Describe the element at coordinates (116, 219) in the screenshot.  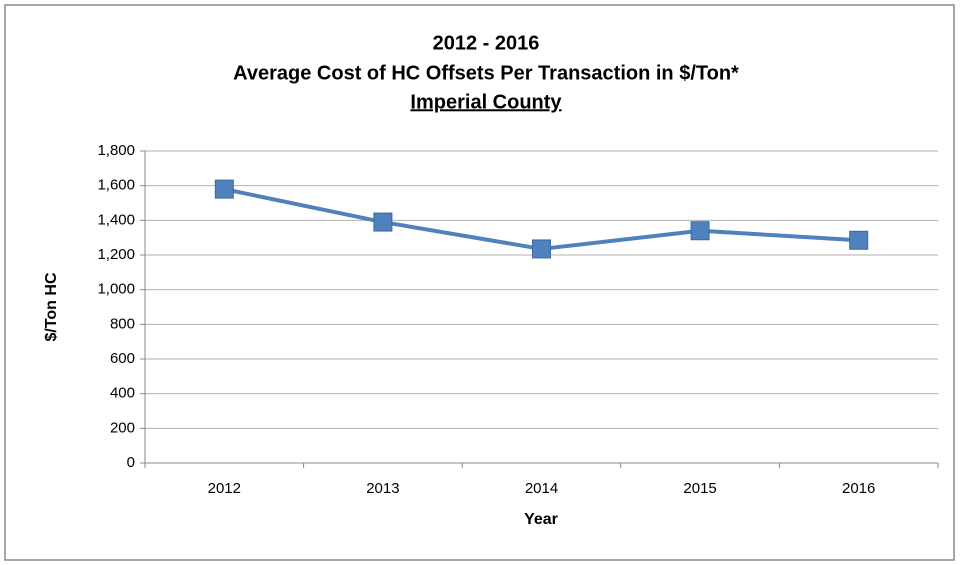
I see `y-tick-label: 1,400` at that location.